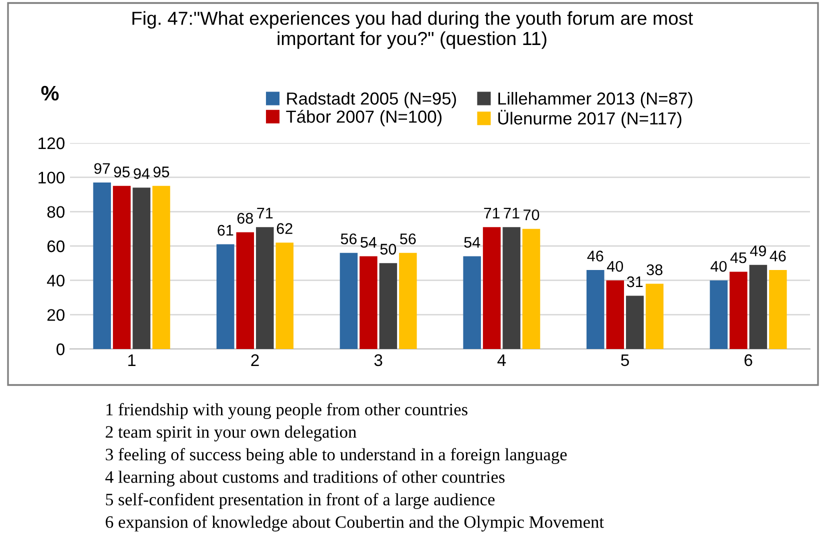 The width and height of the screenshot is (824, 544). Describe the element at coordinates (654, 270) in the screenshot. I see `data-label: 38` at that location.